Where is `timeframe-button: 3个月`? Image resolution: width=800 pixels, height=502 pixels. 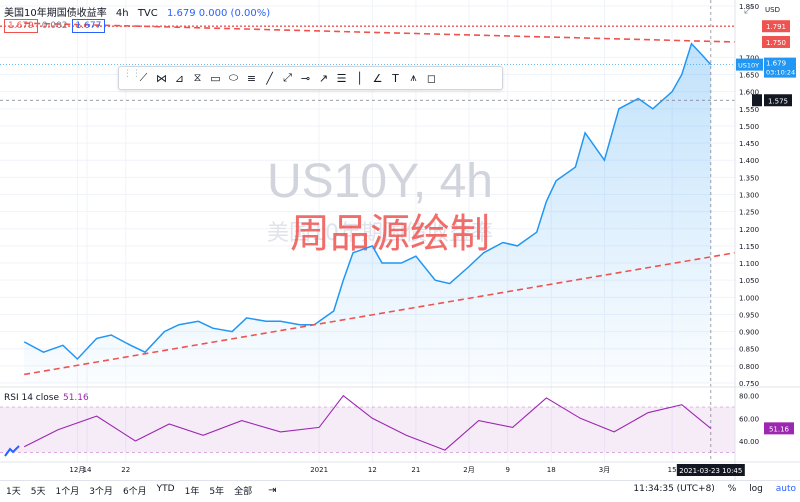 timeframe-button: 3个月 is located at coordinates (101, 491).